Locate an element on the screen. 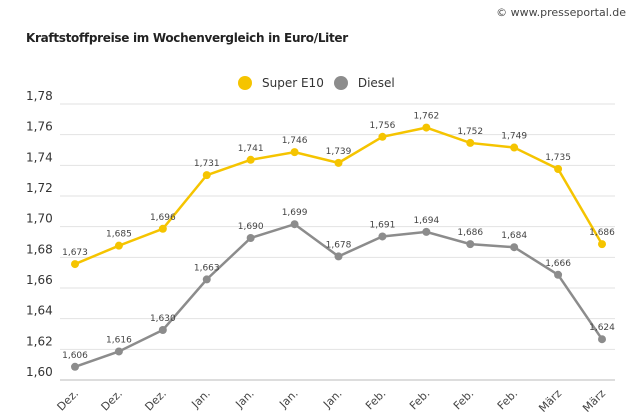 Image resolution: width=630 pixels, height=412 pixels. legend-item-super-e10: Super E10 is located at coordinates (281, 83).